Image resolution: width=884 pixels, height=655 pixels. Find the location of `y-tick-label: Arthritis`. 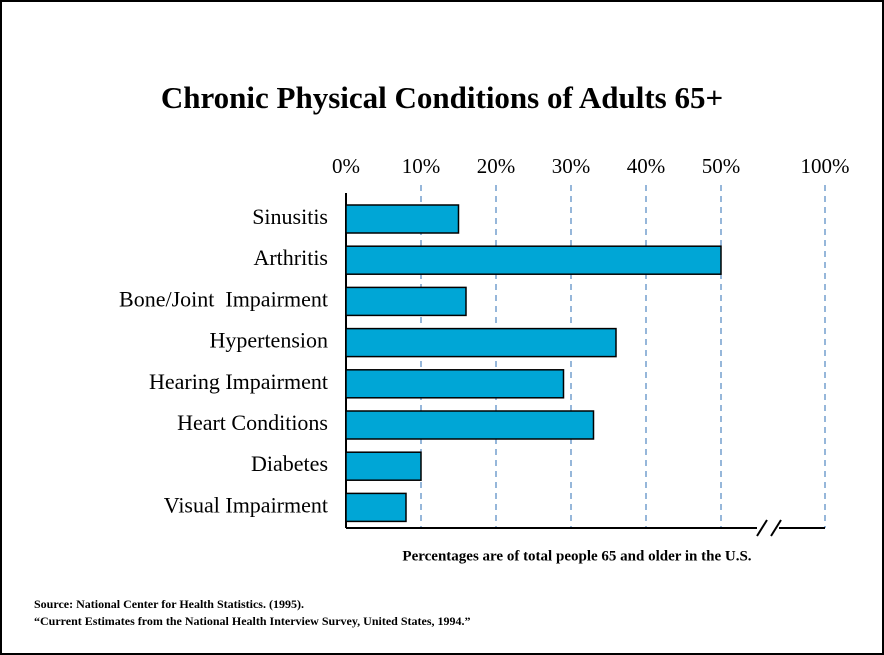

y-tick-label: Arthritis is located at coordinates (290, 257).